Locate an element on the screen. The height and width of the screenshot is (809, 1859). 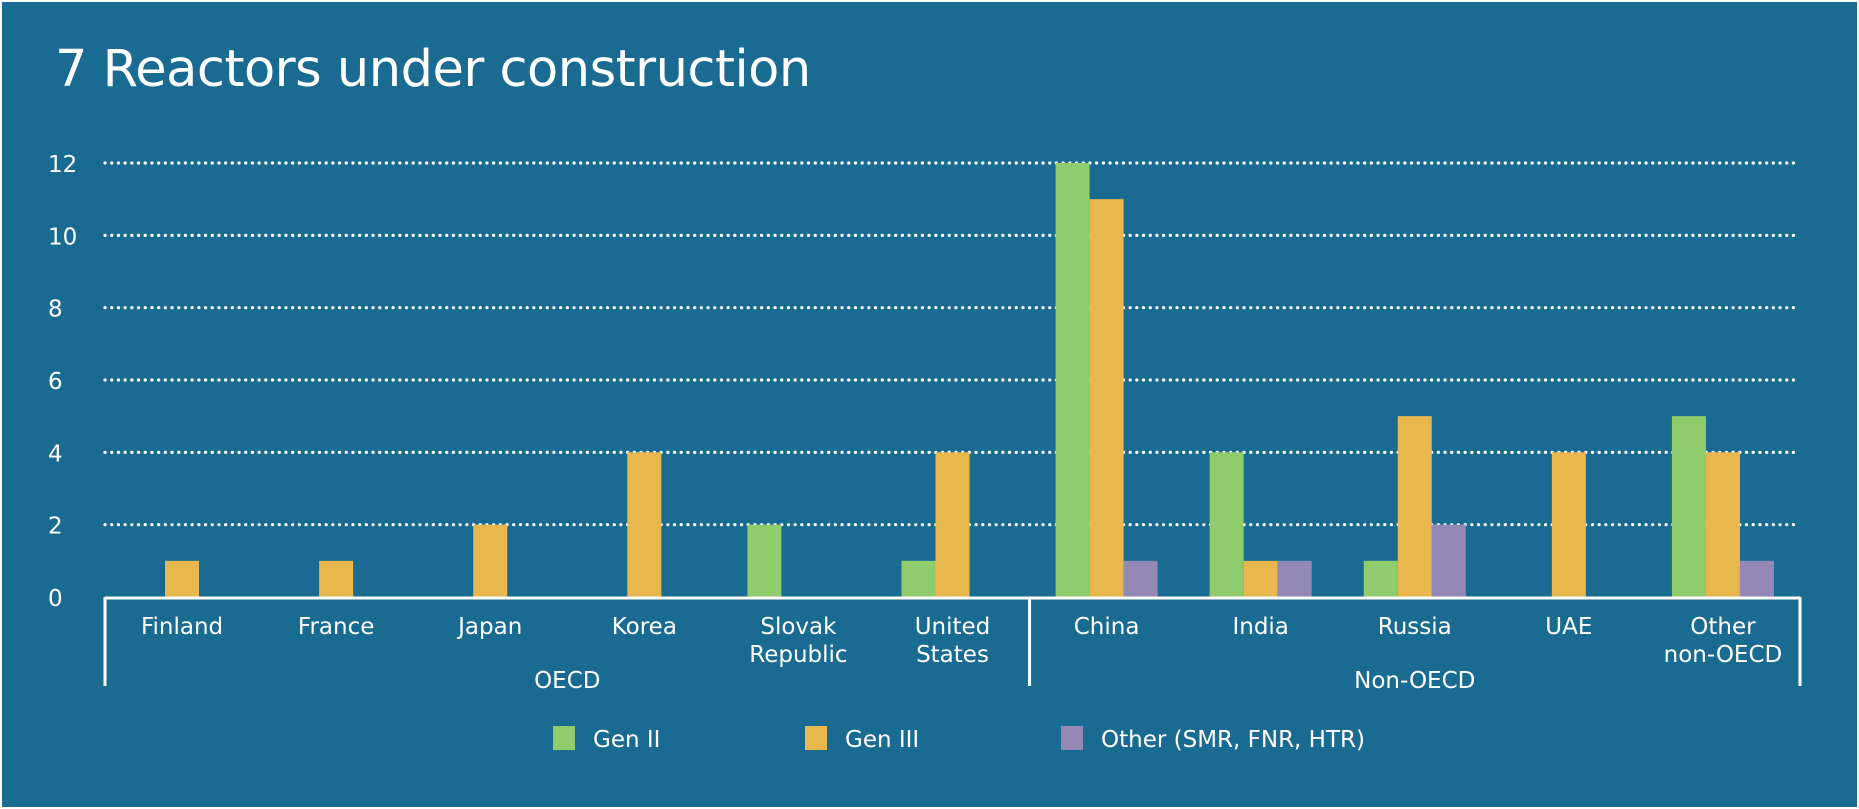
page-title: 7 Reactors under construction is located at coordinates (433, 69).